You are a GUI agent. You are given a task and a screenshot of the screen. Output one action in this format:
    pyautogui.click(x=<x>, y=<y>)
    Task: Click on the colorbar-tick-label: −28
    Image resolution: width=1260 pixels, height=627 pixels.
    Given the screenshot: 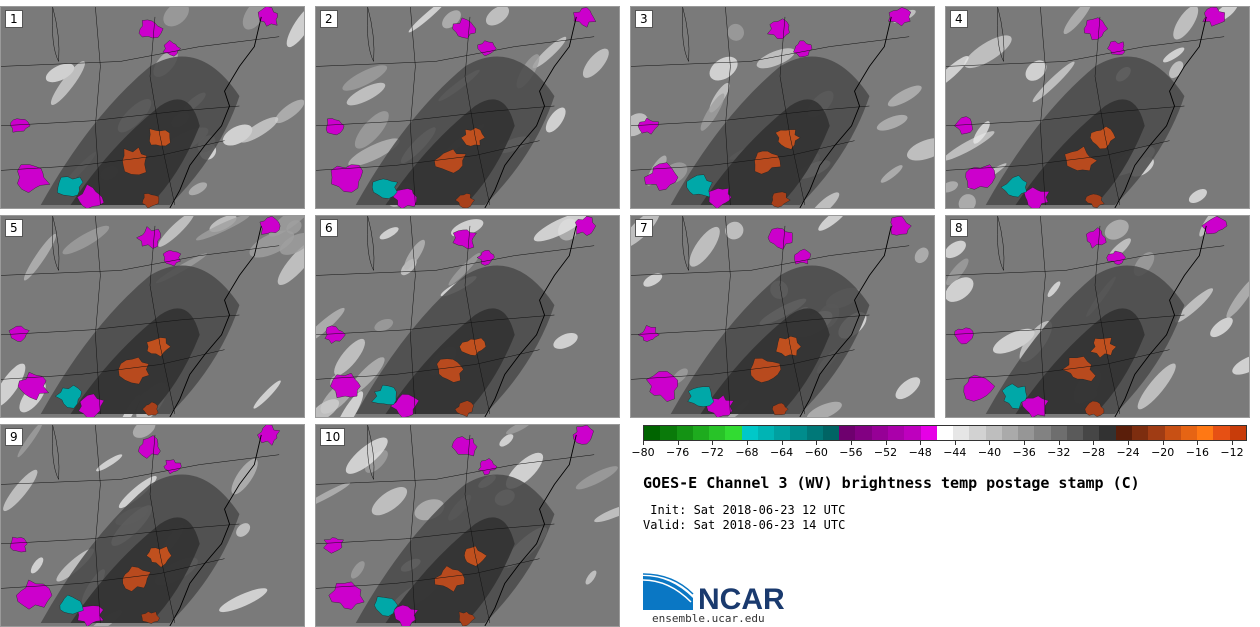 What is the action you would take?
    pyautogui.click(x=1093, y=452)
    